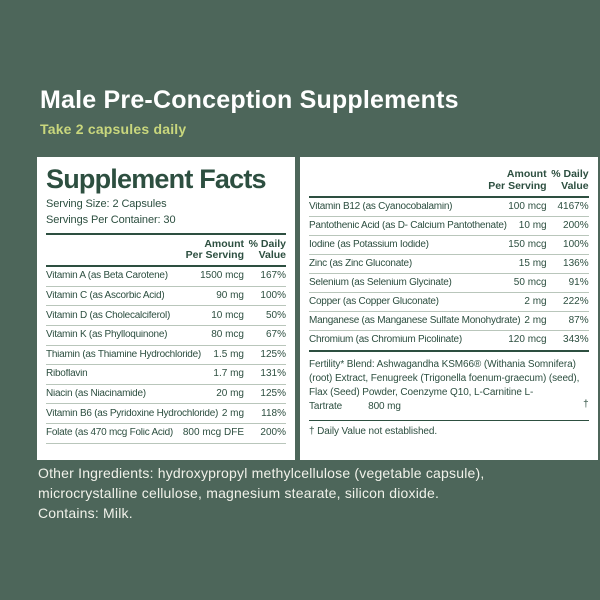 The width and height of the screenshot is (600, 600). I want to click on table-row: Vitamin A (as Beta Carotene) 1500 mcg 167%, so click(166, 277).